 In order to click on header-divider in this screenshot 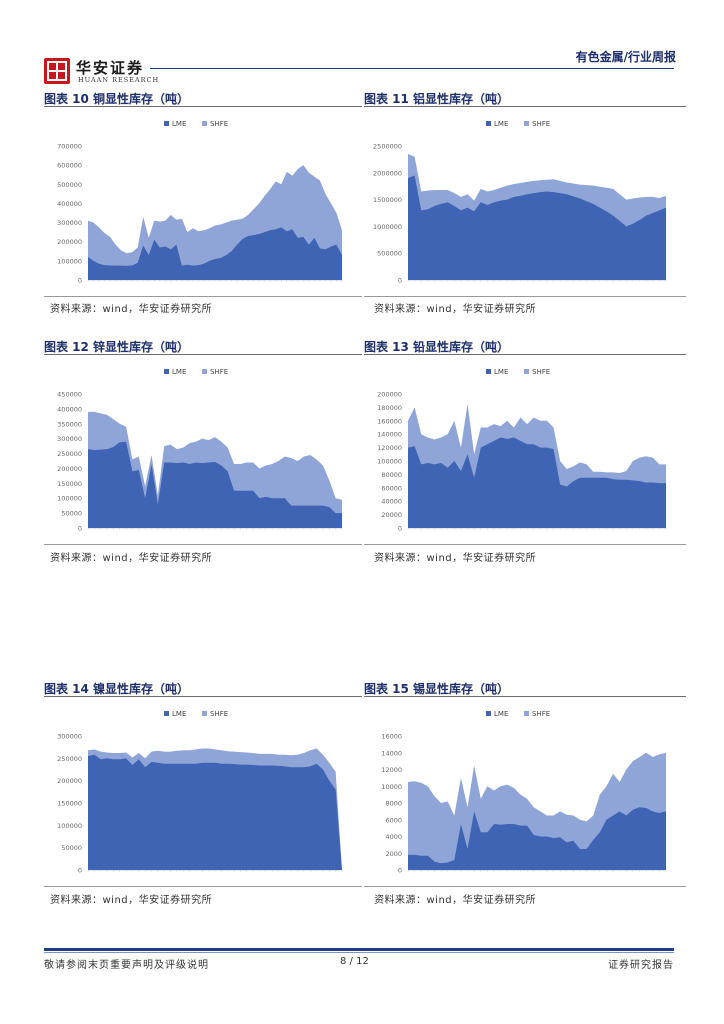, I will do `click(412, 68)`.